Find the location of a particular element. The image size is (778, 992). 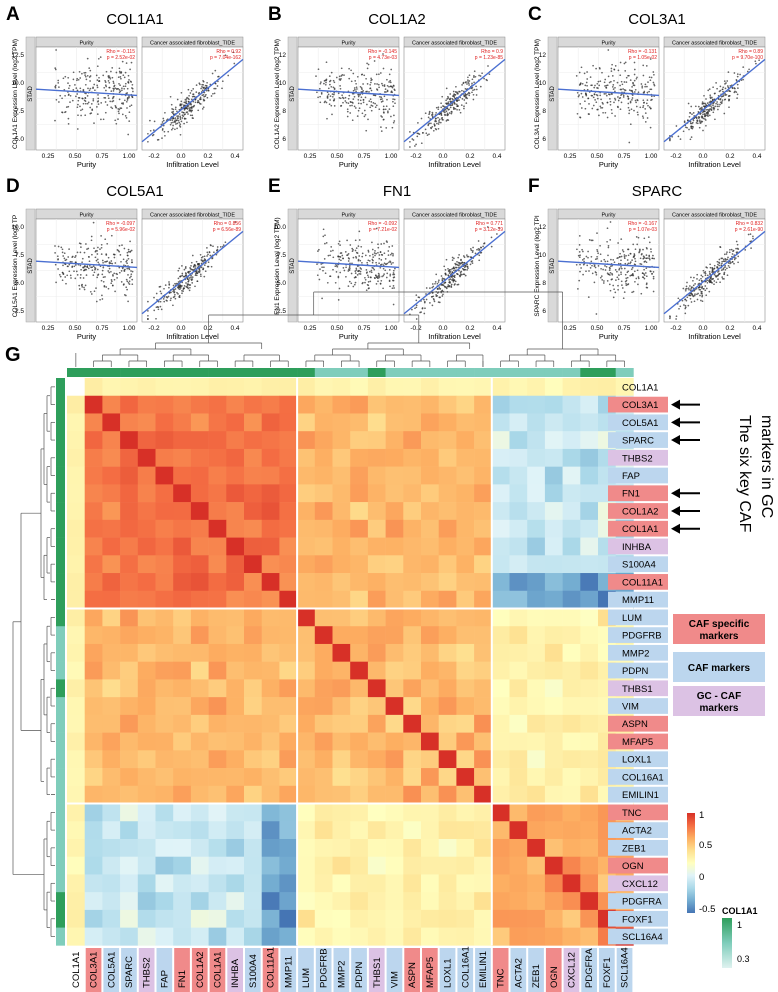

row-label-bg is located at coordinates (638, 936).